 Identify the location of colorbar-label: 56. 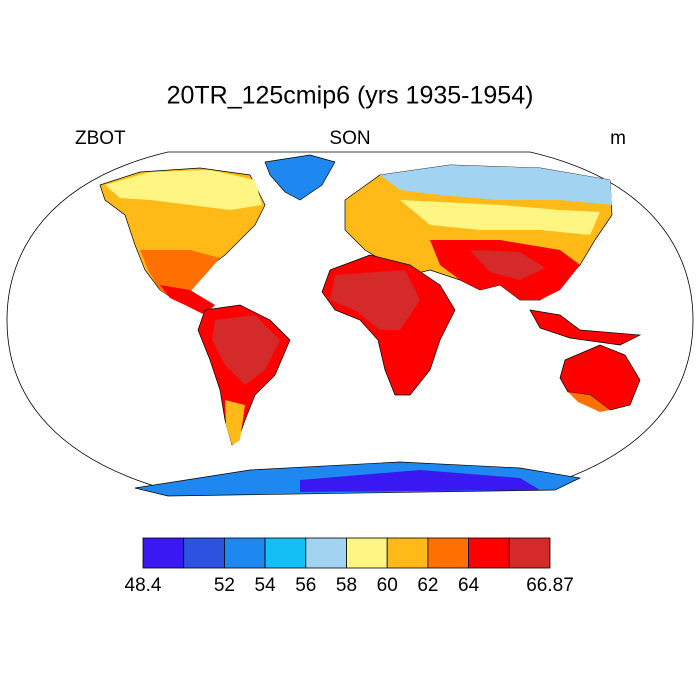
(305, 585).